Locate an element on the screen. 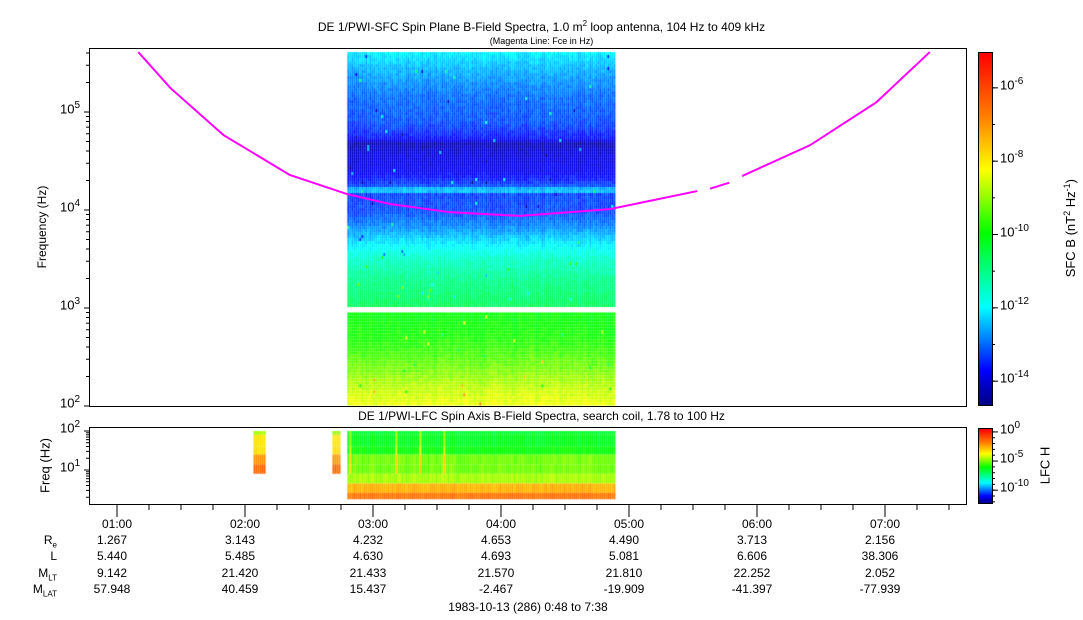 The image size is (1083, 620). colorbar-tick-label: 10⁰ is located at coordinates (1010, 428).